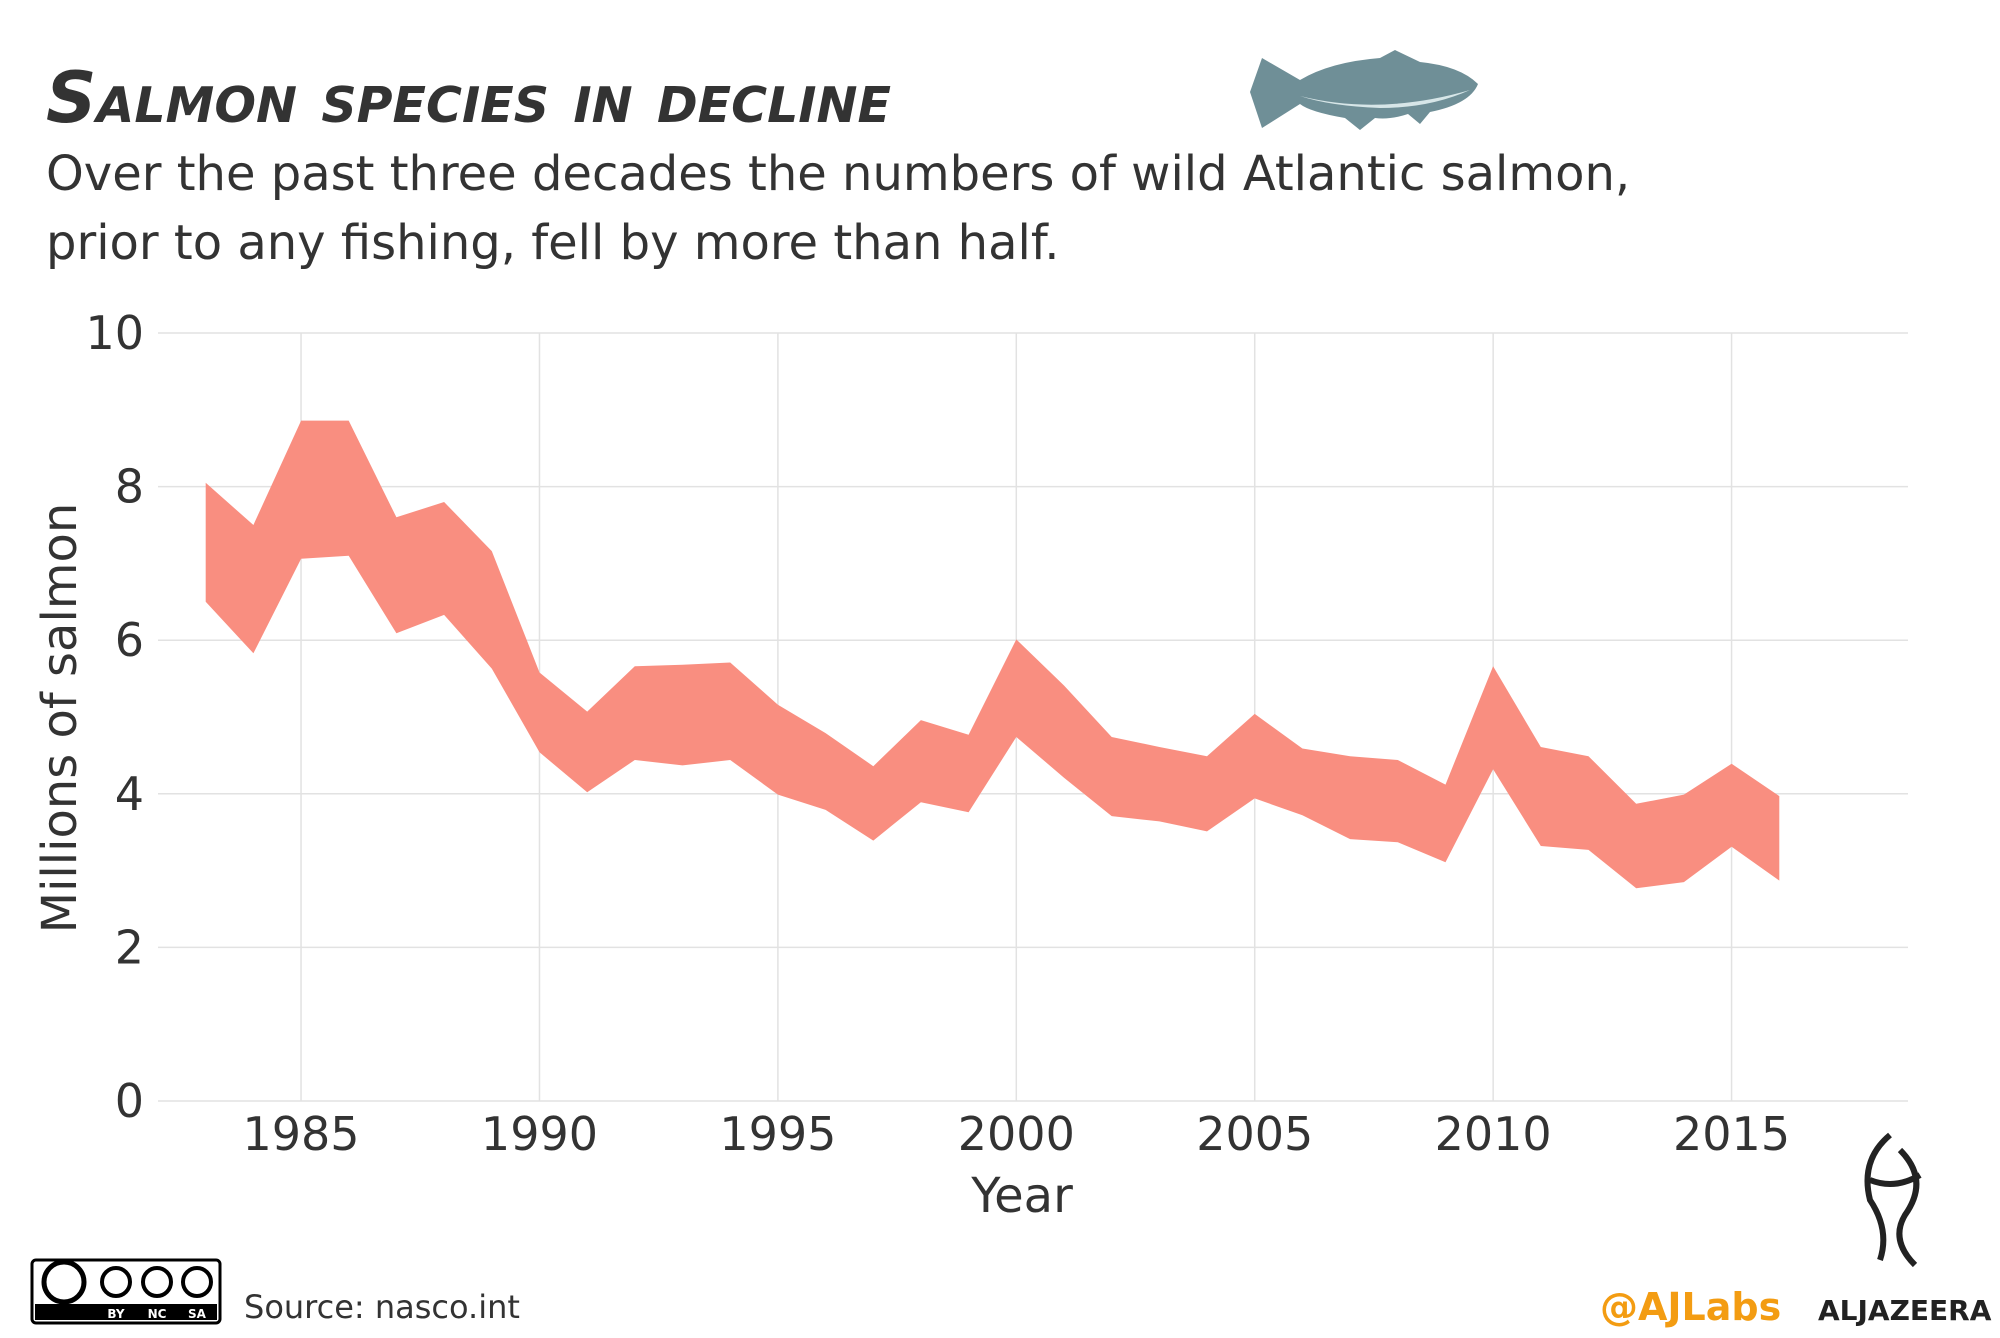  What do you see at coordinates (1893, 1200) in the screenshot?
I see `brand-logo` at bounding box center [1893, 1200].